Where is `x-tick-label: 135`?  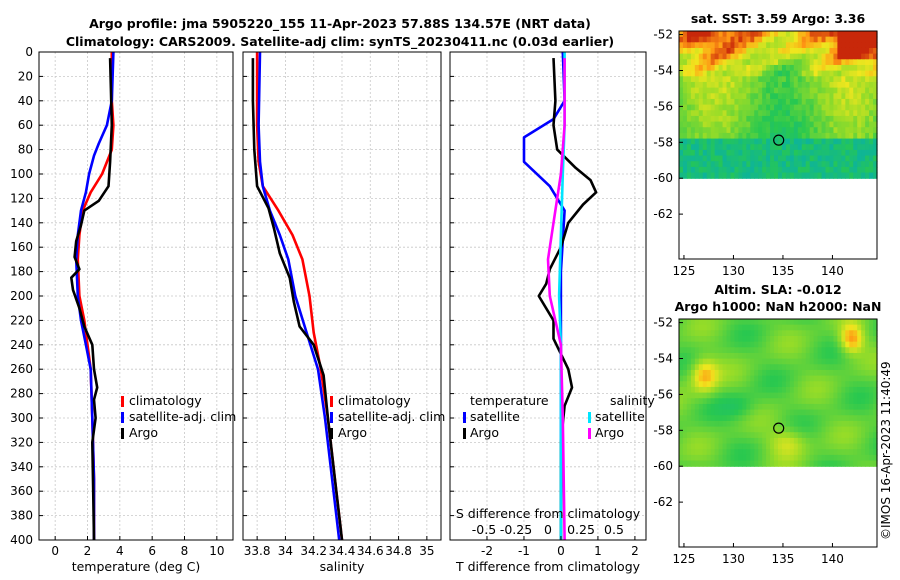
x-tick-label: 135 is located at coordinates (782, 271).